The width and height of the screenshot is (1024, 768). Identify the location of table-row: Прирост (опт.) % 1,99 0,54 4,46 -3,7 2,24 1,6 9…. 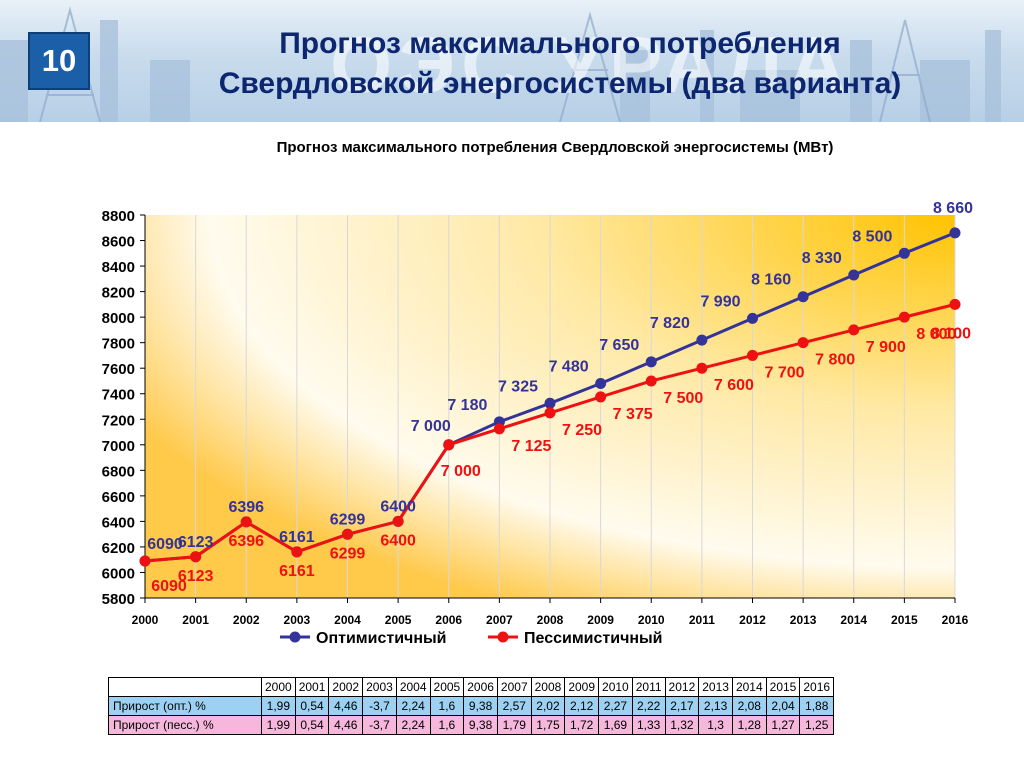
(471, 706).